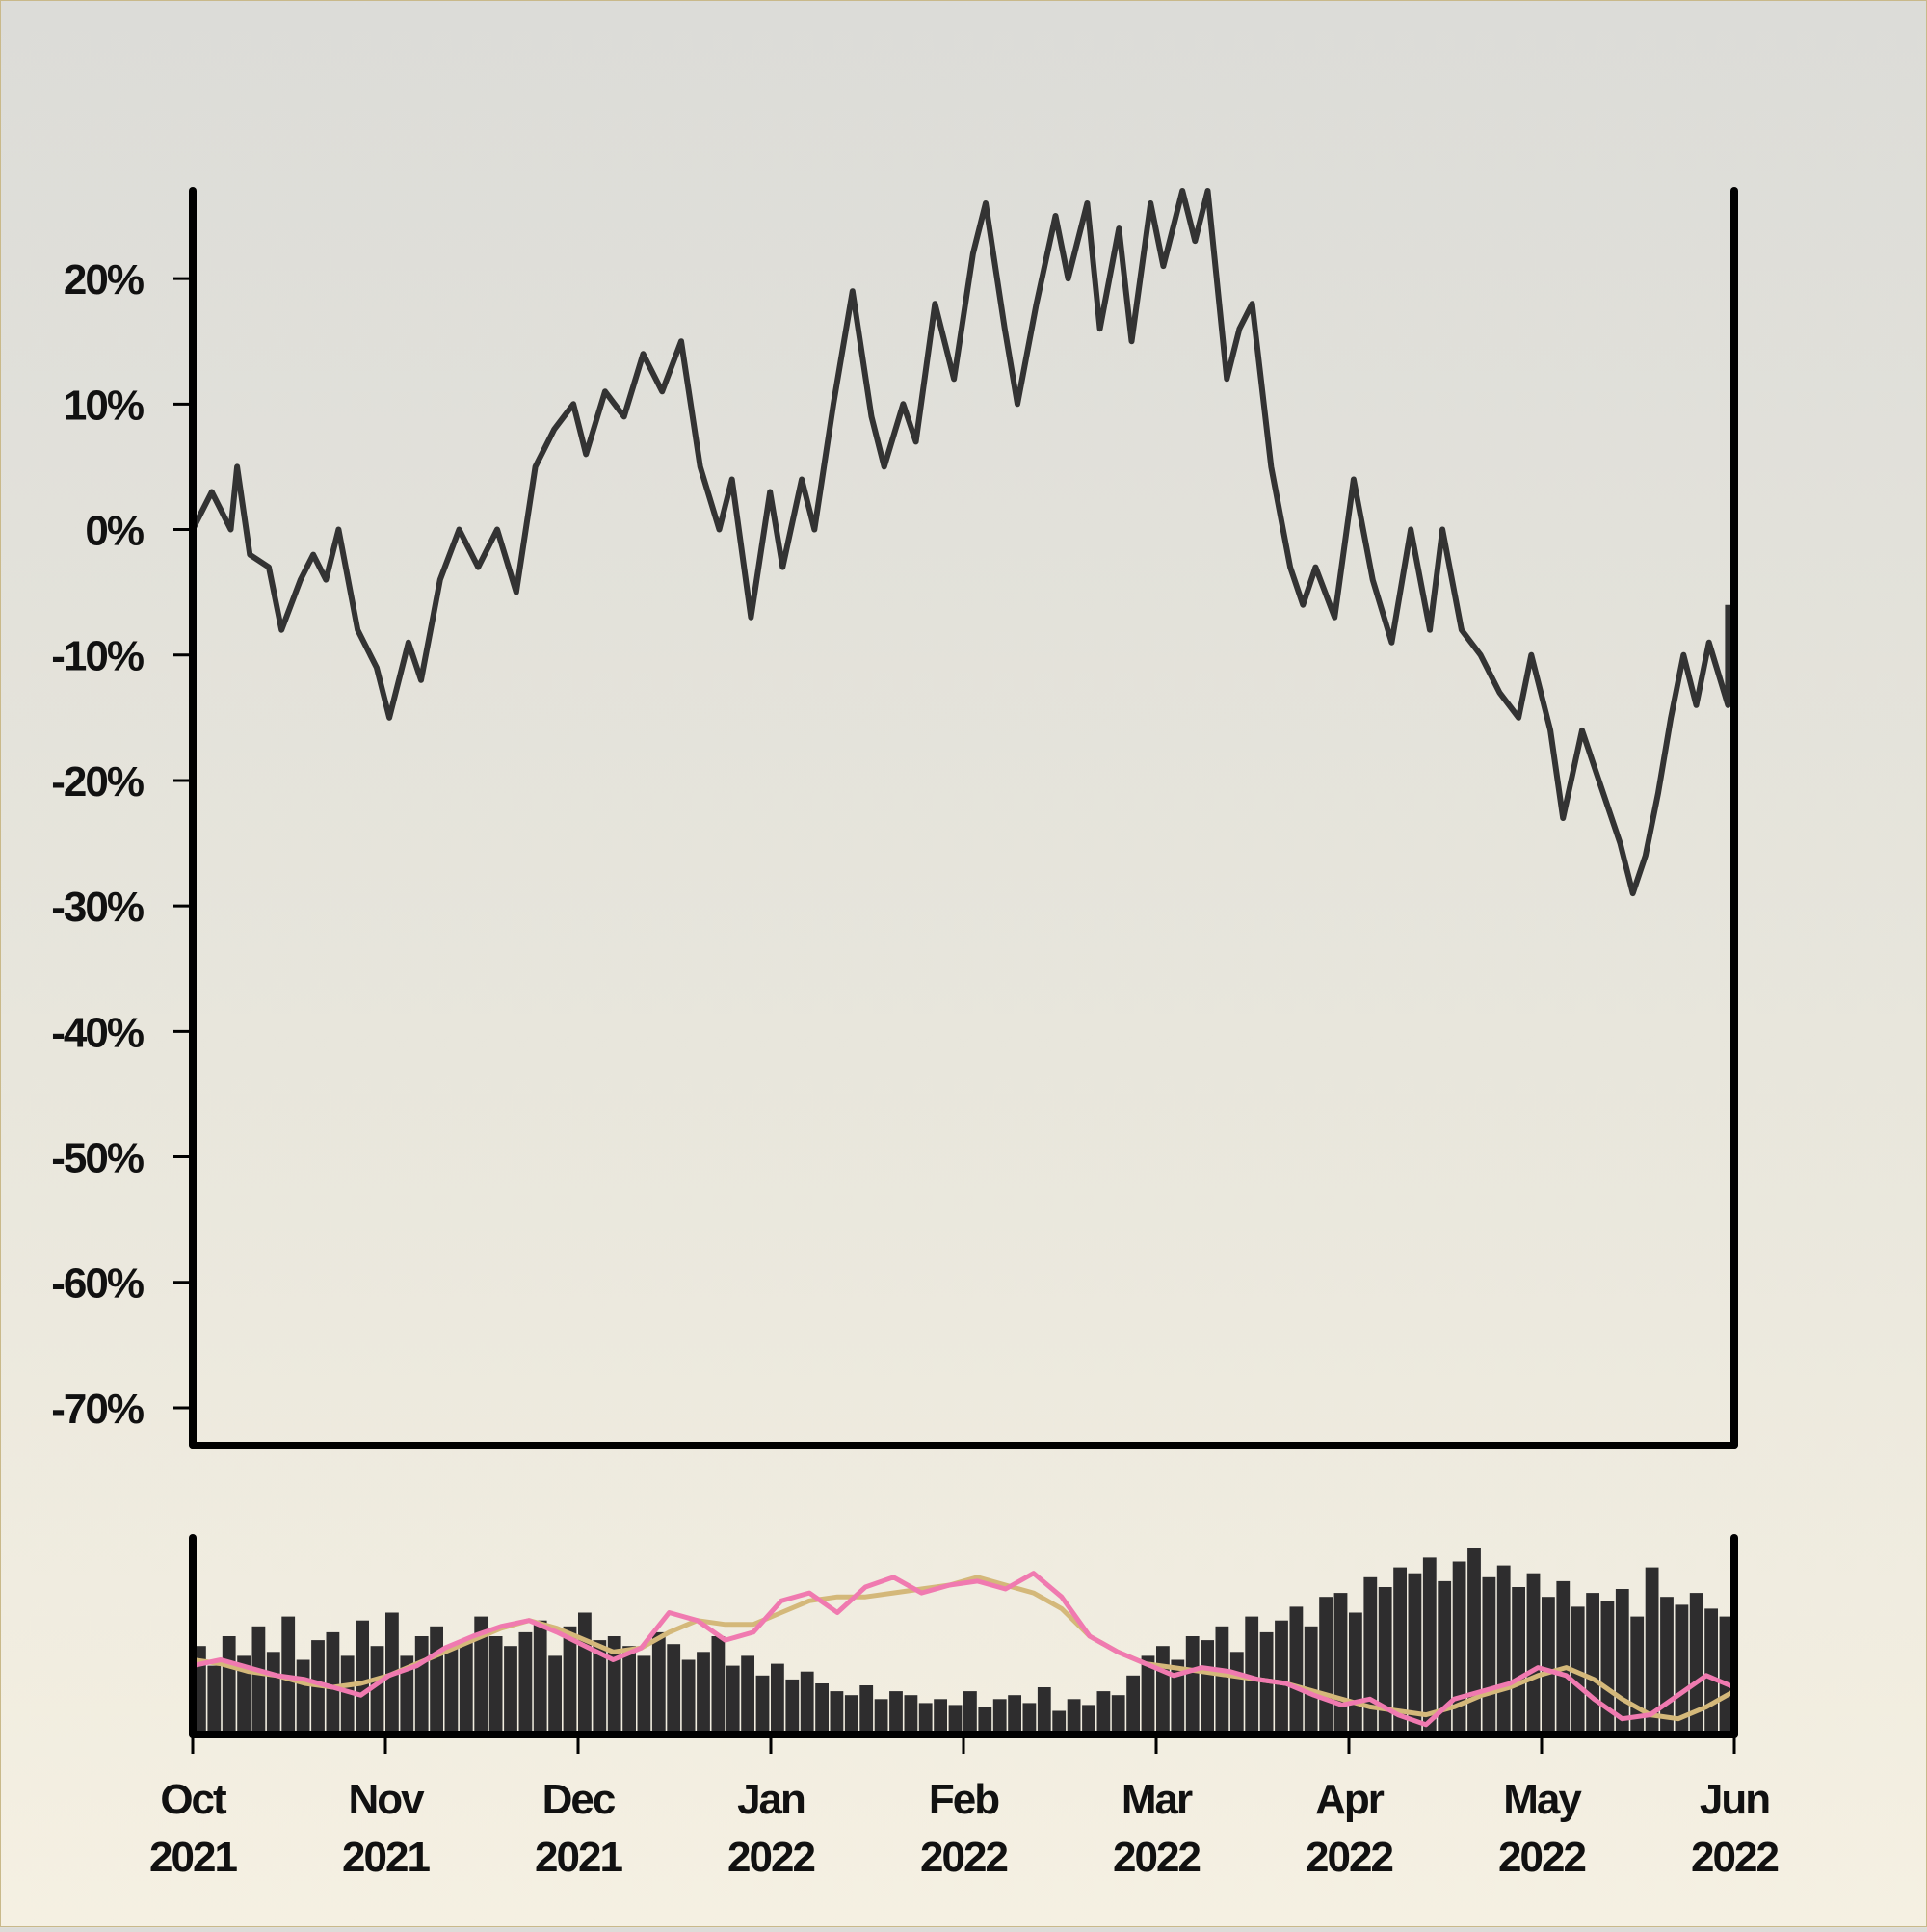  What do you see at coordinates (1157, 1799) in the screenshot?
I see `x-tick-label-month: Mar` at bounding box center [1157, 1799].